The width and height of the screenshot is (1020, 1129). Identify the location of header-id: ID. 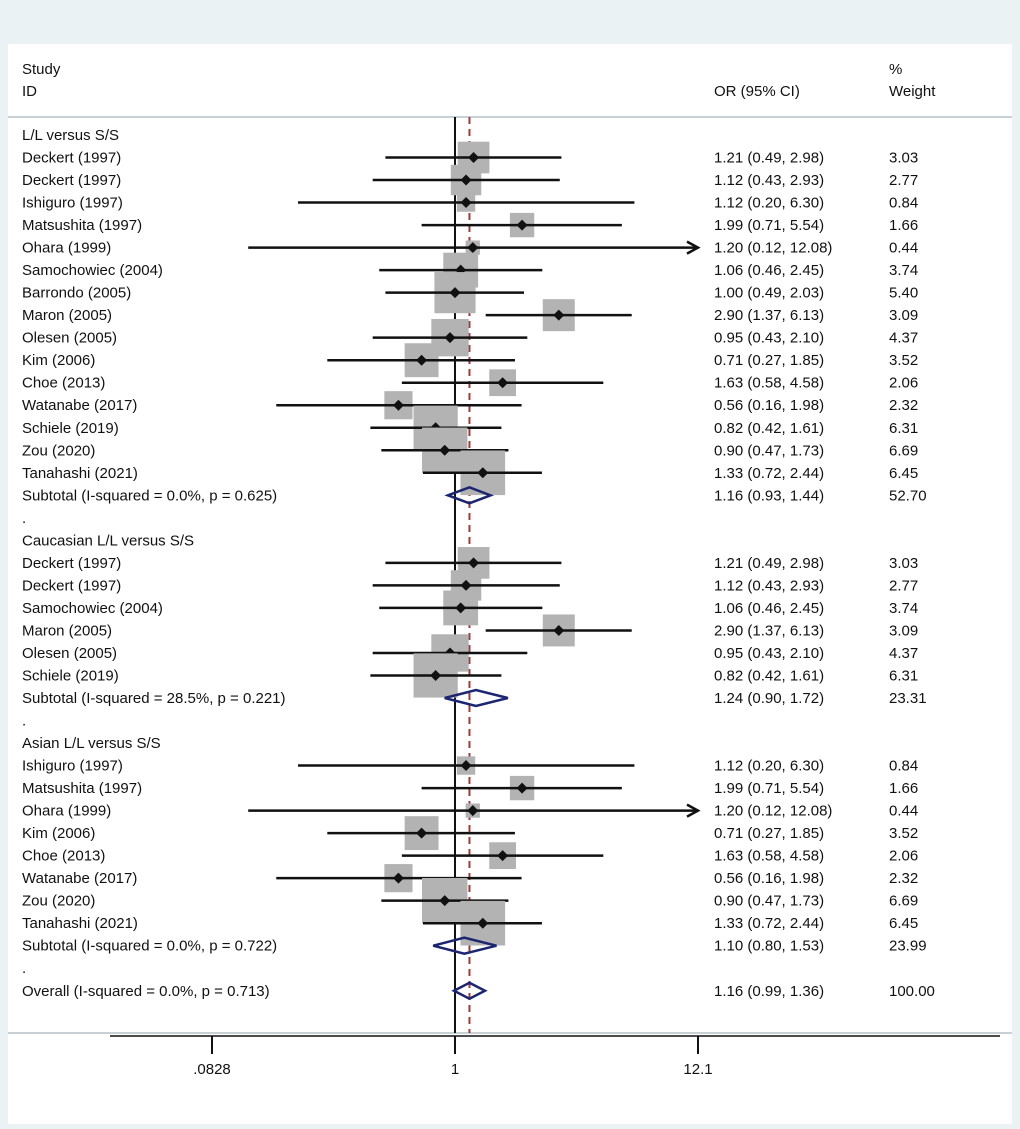
(29, 91).